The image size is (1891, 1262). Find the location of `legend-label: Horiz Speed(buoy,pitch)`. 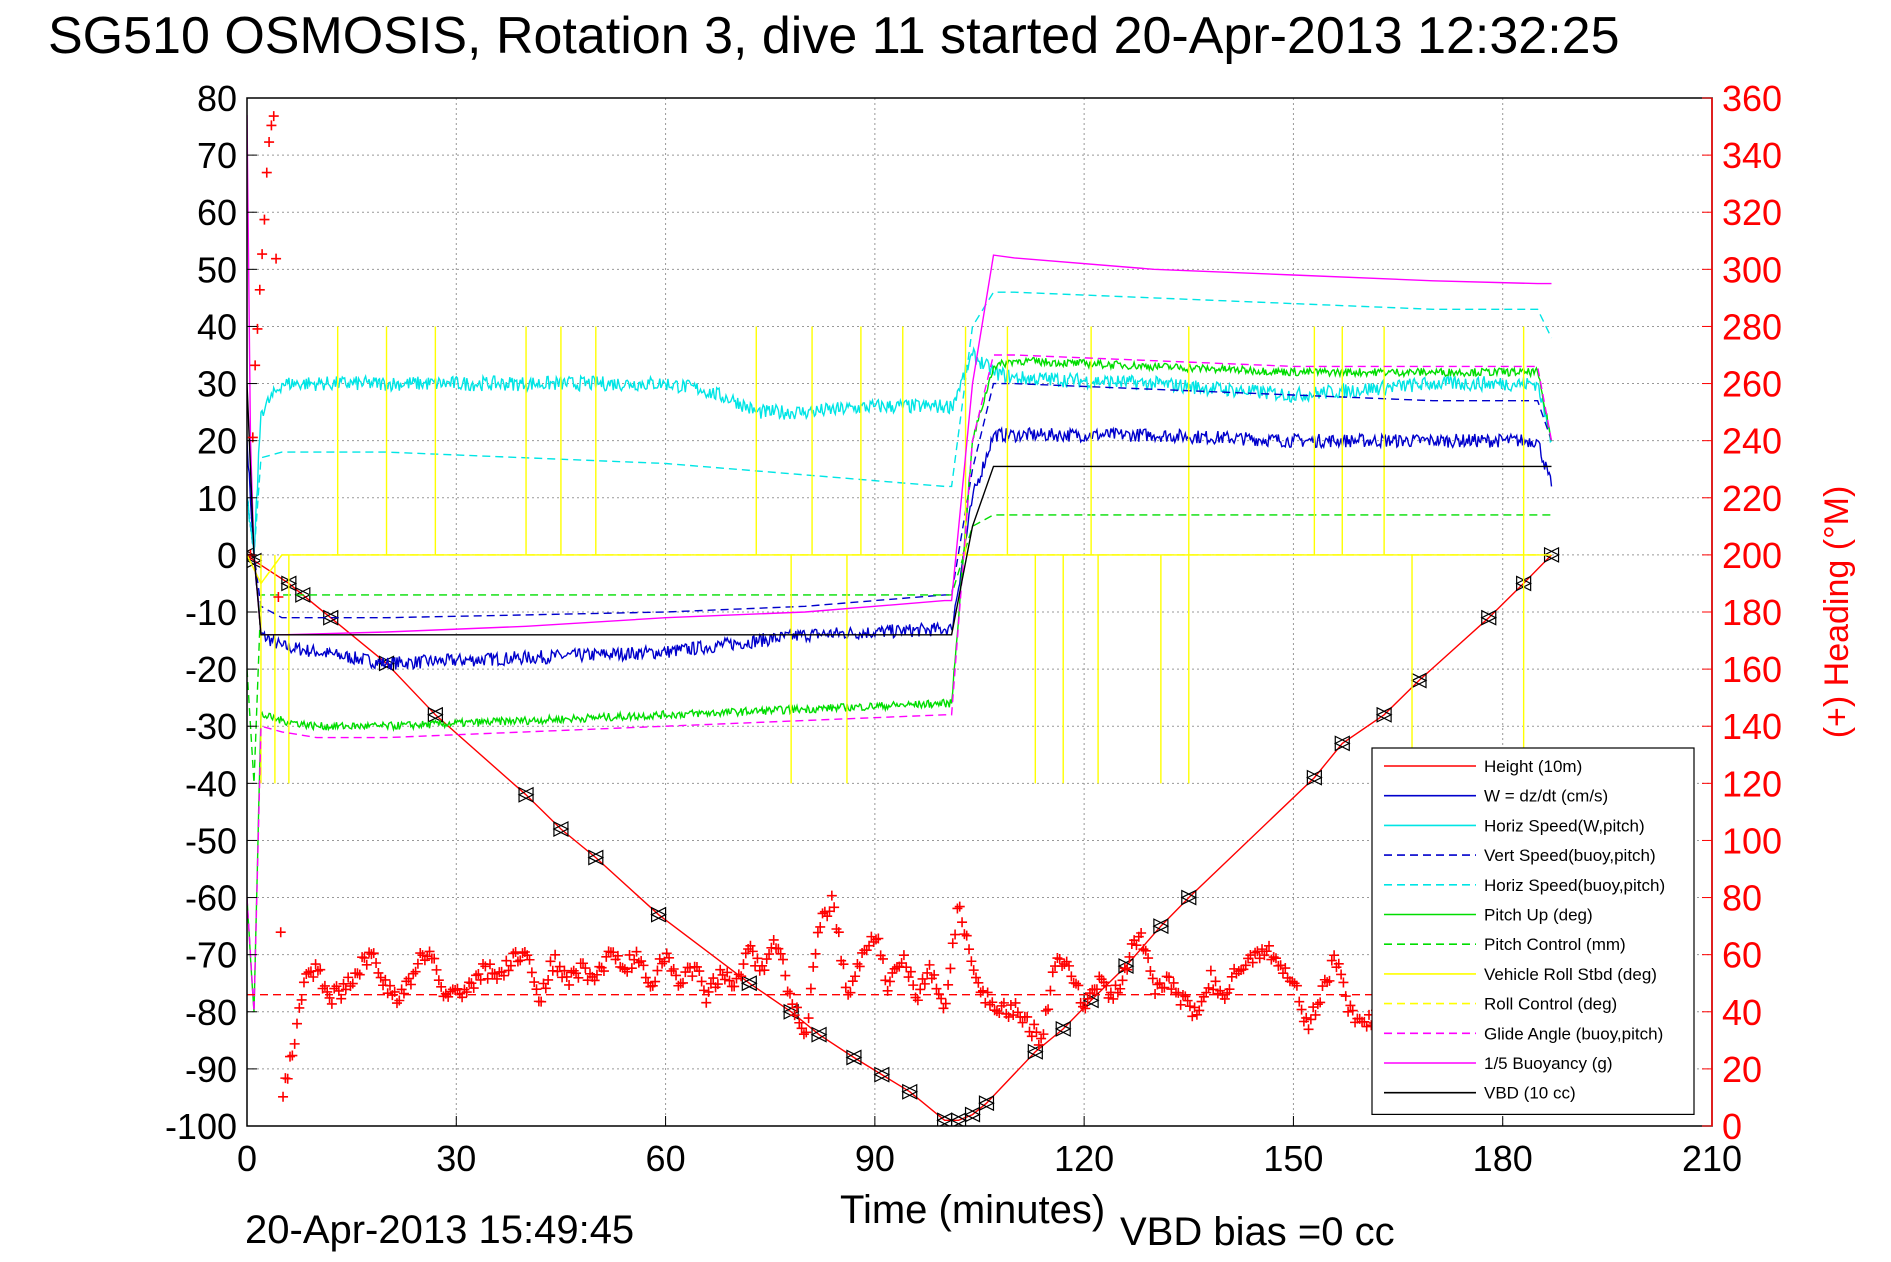

legend-label: Horiz Speed(buoy,pitch) is located at coordinates (1574, 885).